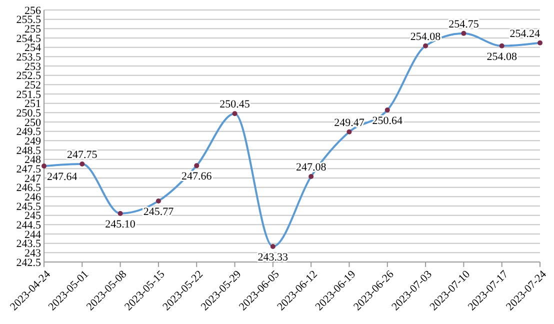 The width and height of the screenshot is (554, 324). Describe the element at coordinates (158, 212) in the screenshot. I see `data-label: 245.77` at that location.